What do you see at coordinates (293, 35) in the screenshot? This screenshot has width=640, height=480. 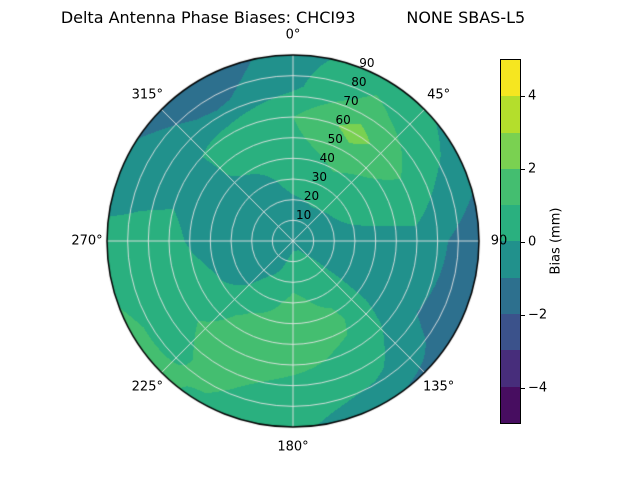 I see `angular-tick-label: 0°` at bounding box center [293, 35].